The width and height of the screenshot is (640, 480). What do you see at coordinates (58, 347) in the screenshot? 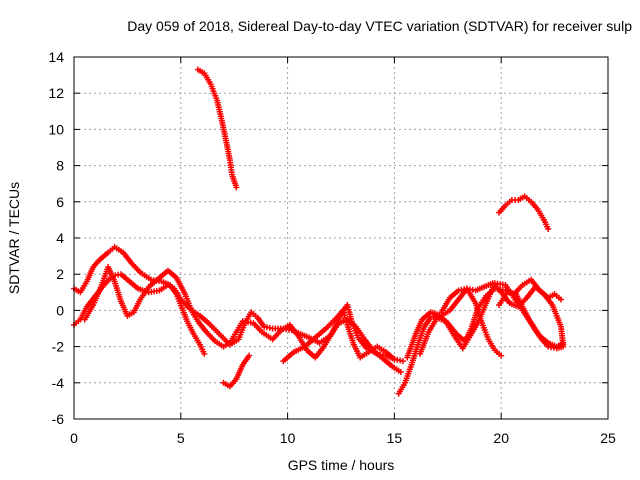
I see `y-tick-label: -2` at bounding box center [58, 347].